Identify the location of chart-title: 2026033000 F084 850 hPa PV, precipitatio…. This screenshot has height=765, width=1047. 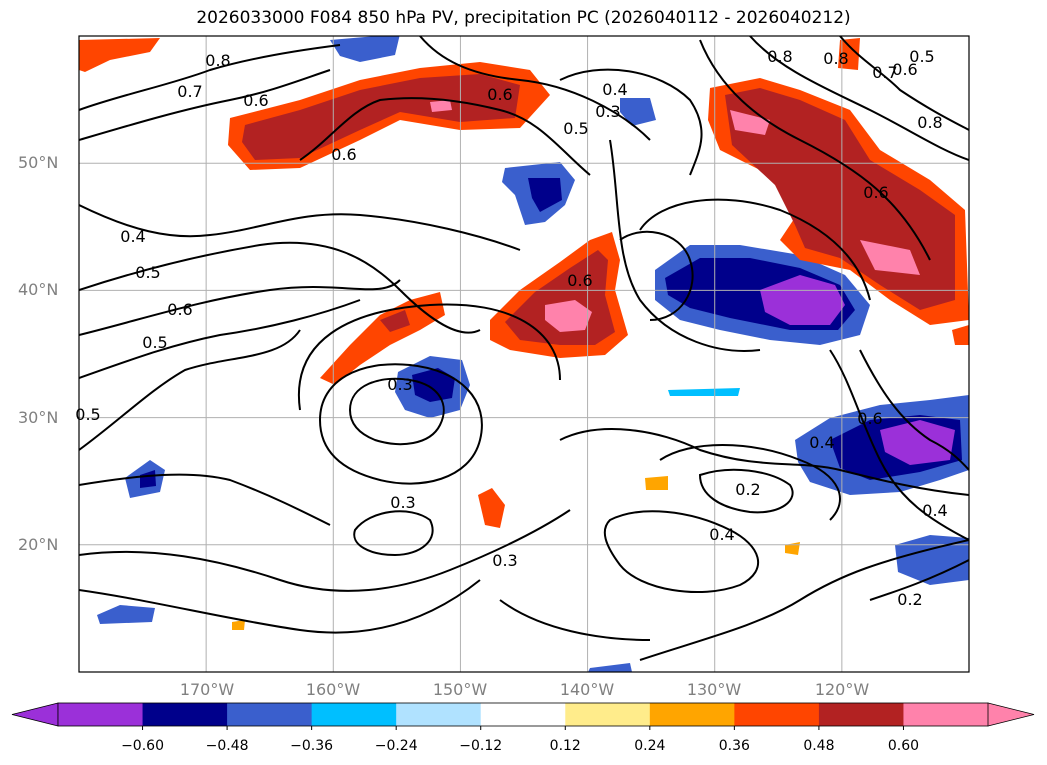
(523, 18).